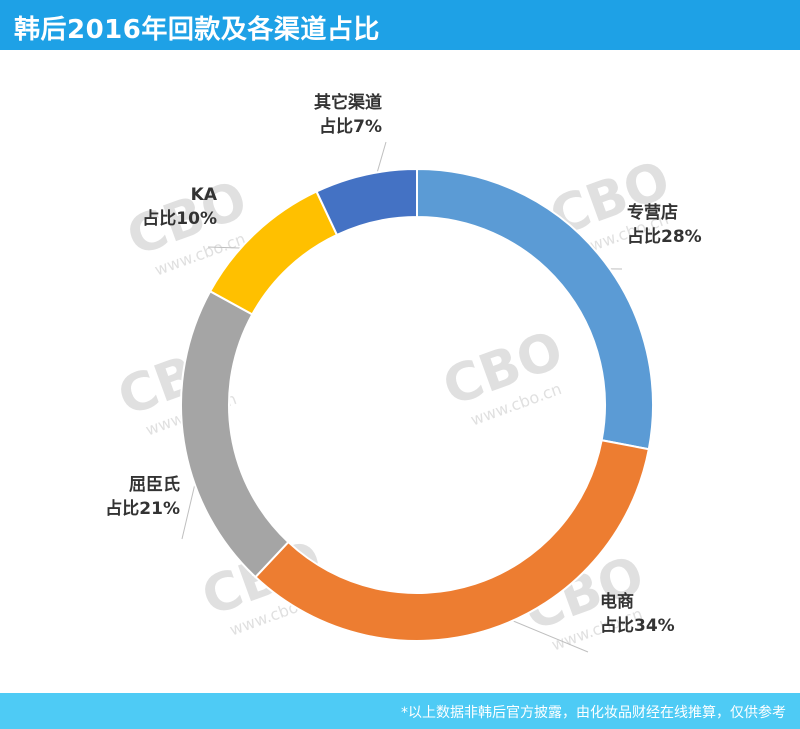 The height and width of the screenshot is (729, 800). Describe the element at coordinates (664, 237) in the screenshot. I see `label-value: 占比28%` at that location.